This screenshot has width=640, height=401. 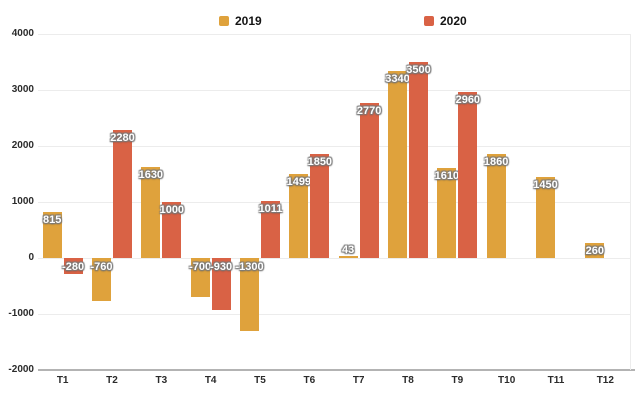 What do you see at coordinates (334, 258) in the screenshot?
I see `gridline-y0` at bounding box center [334, 258].